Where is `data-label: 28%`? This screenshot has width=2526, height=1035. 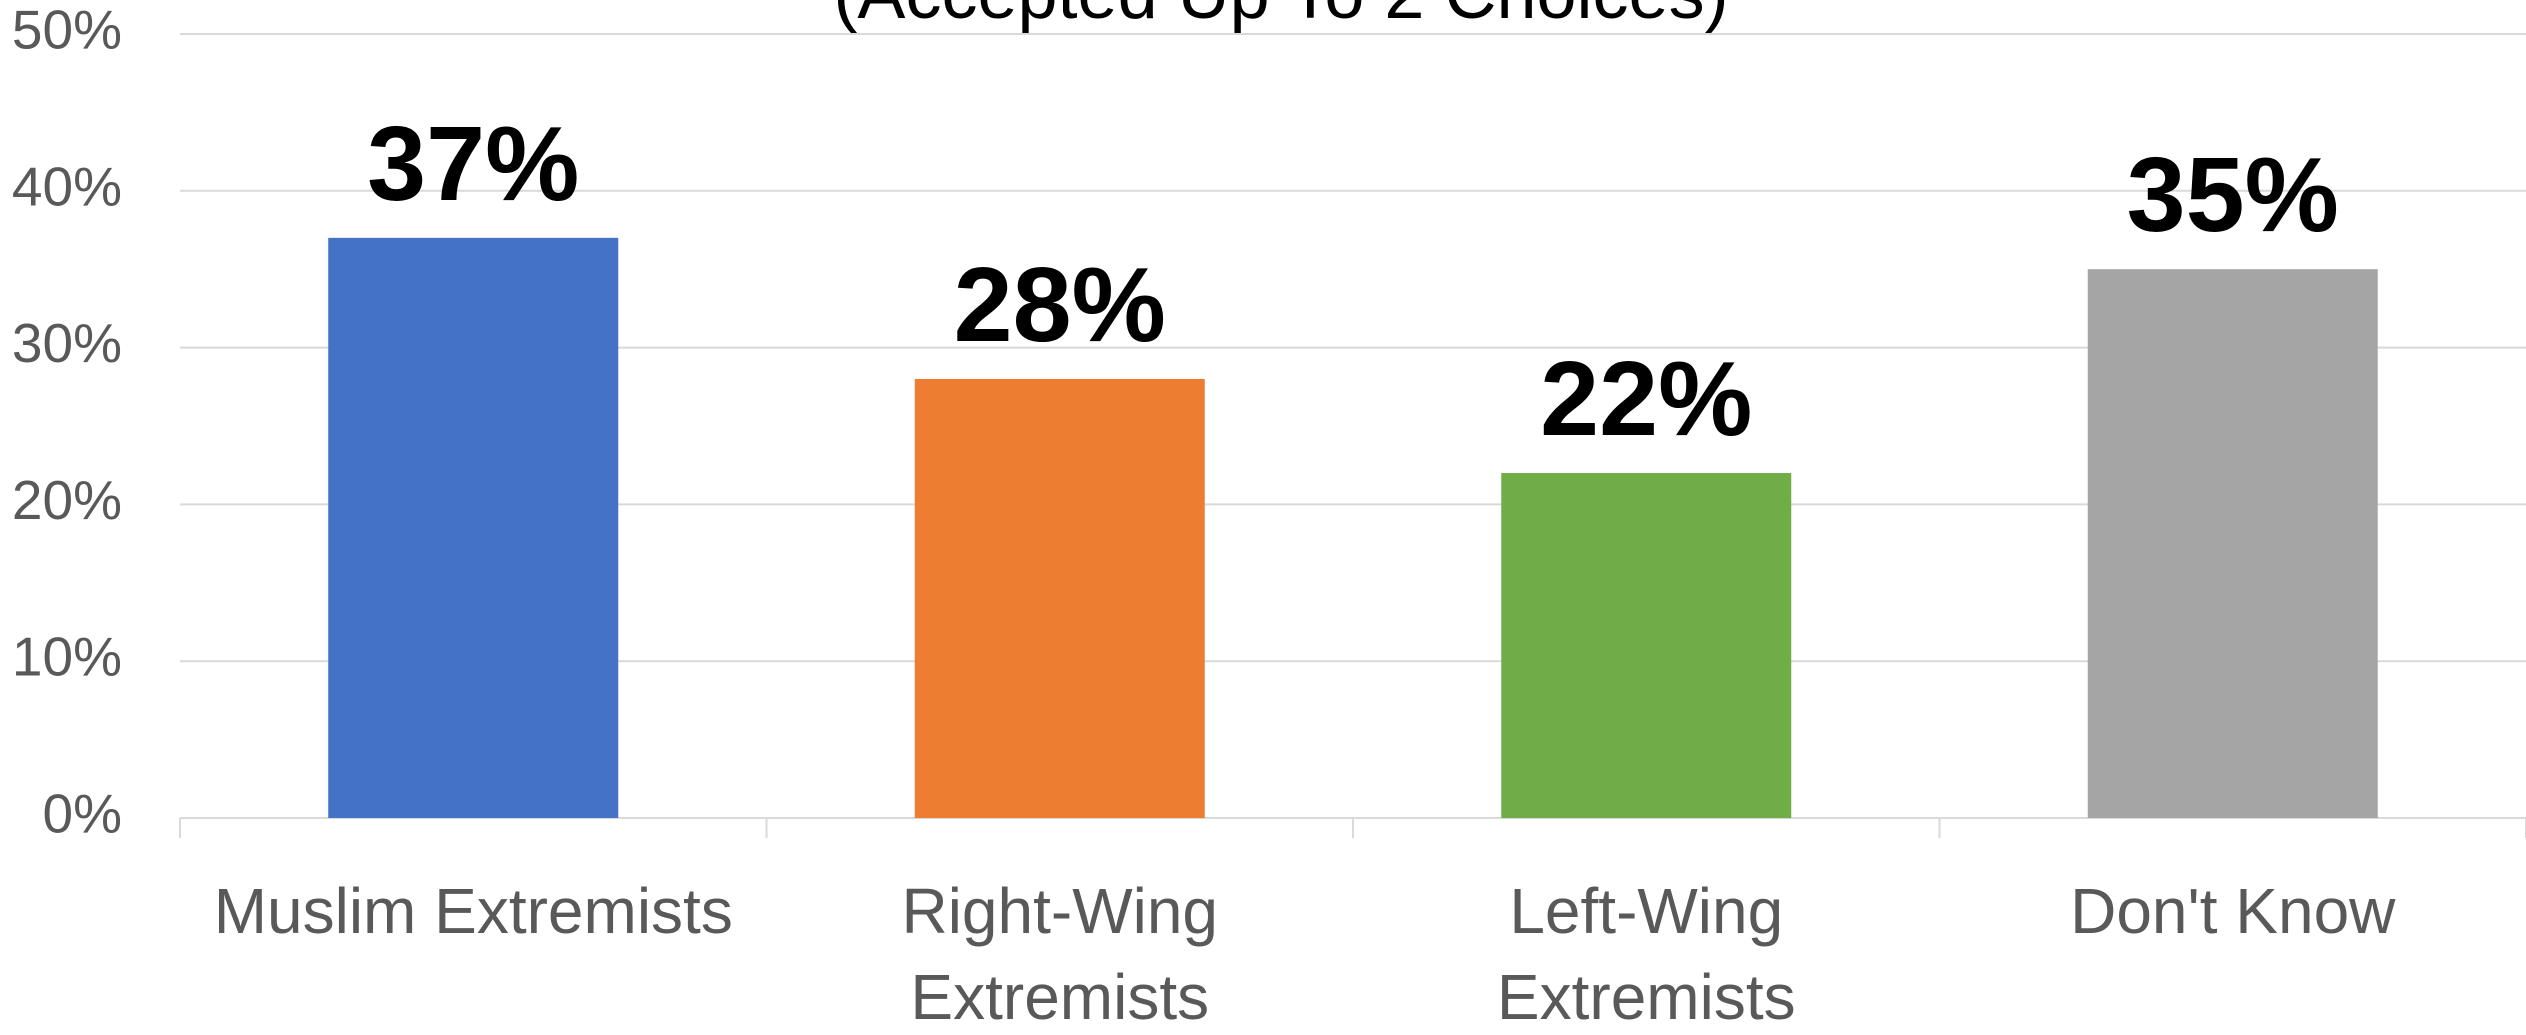
data-label: 28% is located at coordinates (1060, 305).